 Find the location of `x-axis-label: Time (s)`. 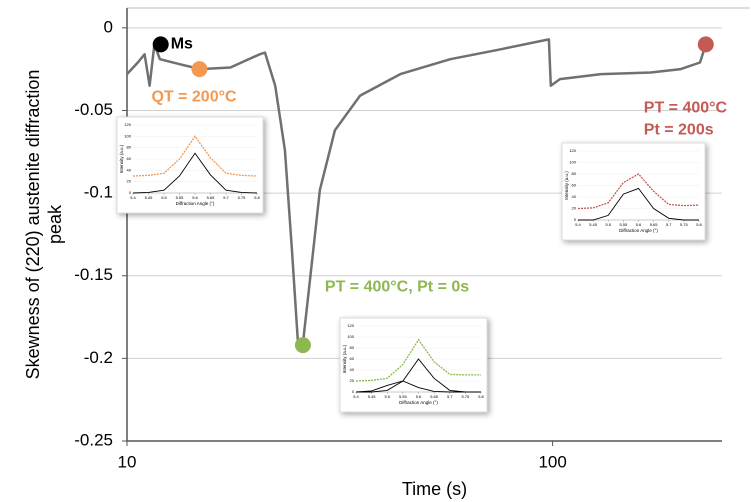

x-axis-label: Time (s) is located at coordinates (434, 489).